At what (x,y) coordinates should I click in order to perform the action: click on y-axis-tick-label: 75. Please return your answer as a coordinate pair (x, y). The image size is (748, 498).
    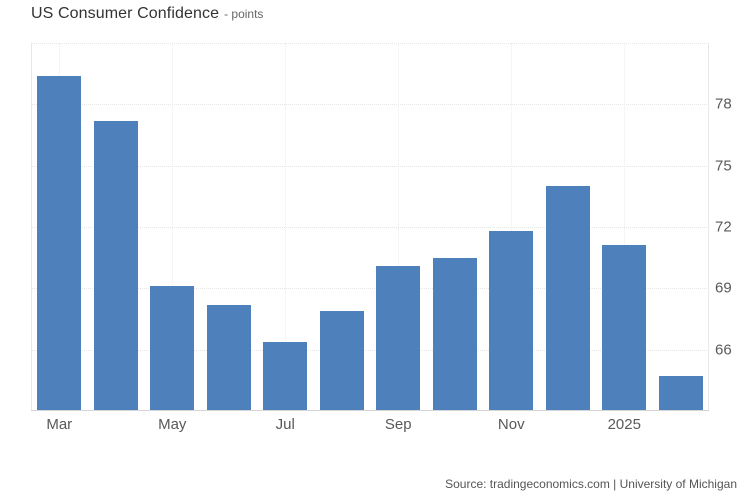
    Looking at the image, I should click on (723, 166).